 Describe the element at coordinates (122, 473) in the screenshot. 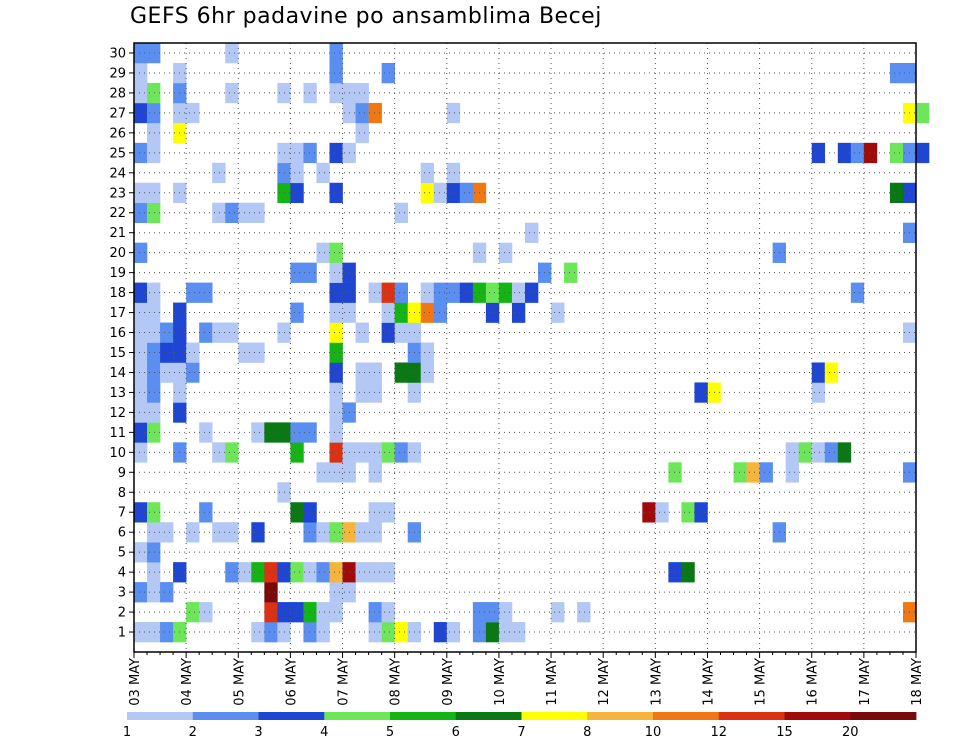

I see `y-tick-label: 9` at that location.